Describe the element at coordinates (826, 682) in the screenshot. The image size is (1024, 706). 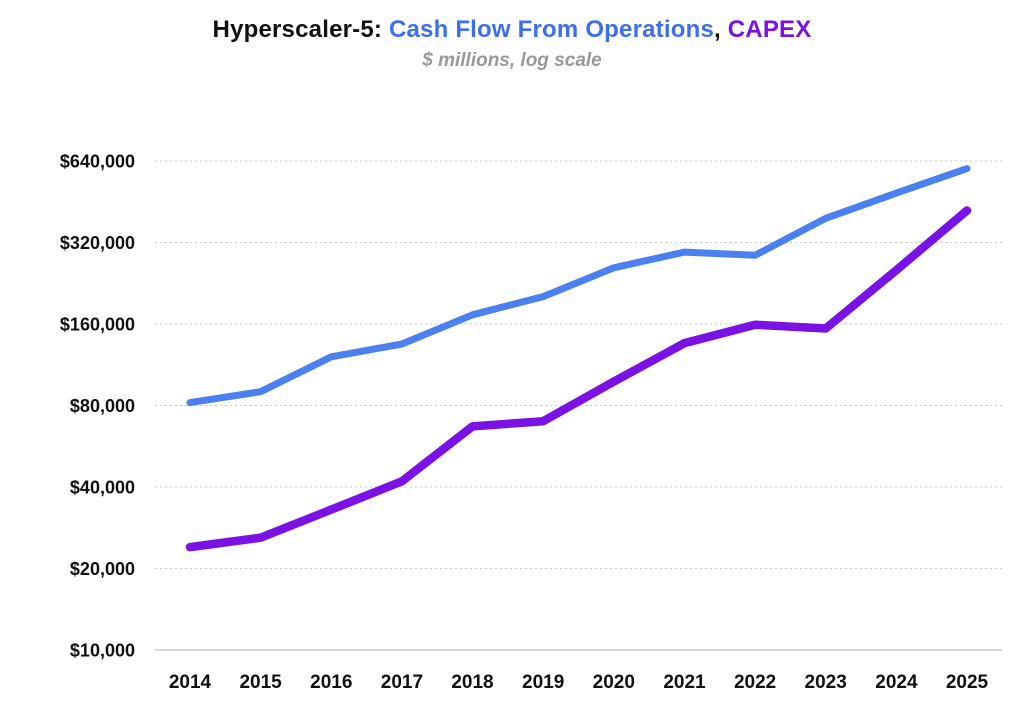
I see `x-axis-tick-label: 2023` at that location.